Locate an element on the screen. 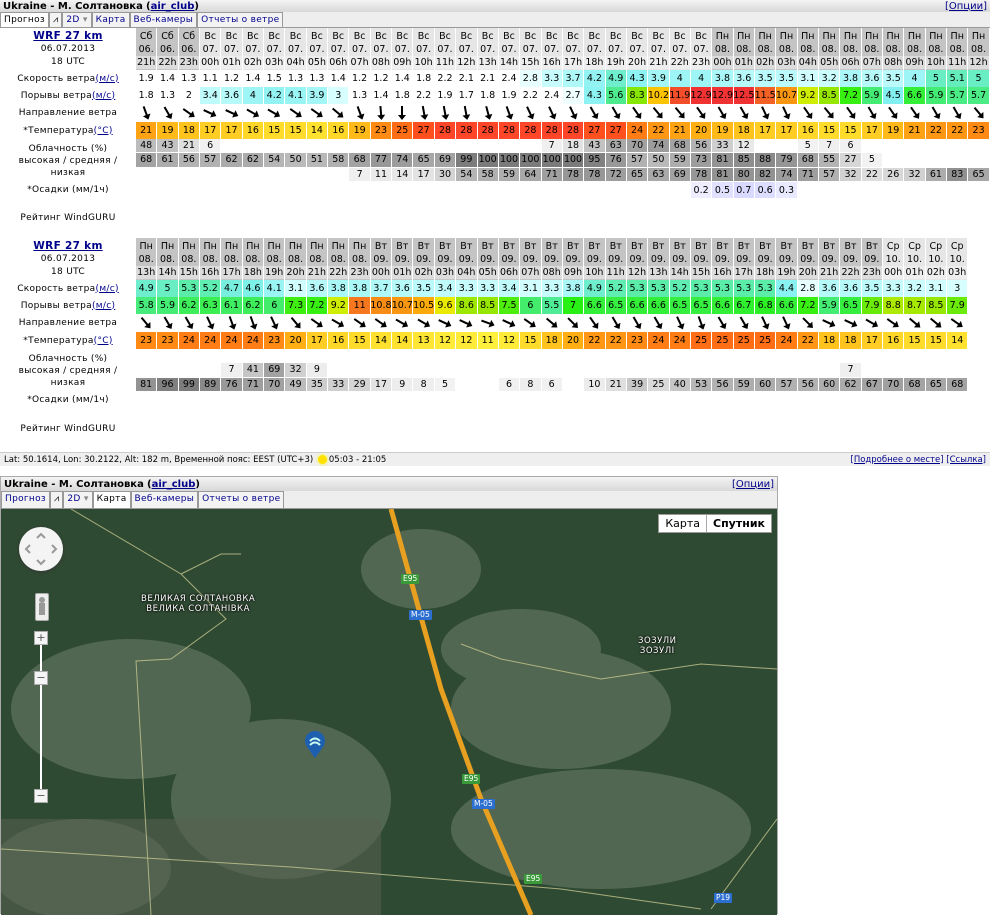  temp-cell: 25 is located at coordinates (403, 130).